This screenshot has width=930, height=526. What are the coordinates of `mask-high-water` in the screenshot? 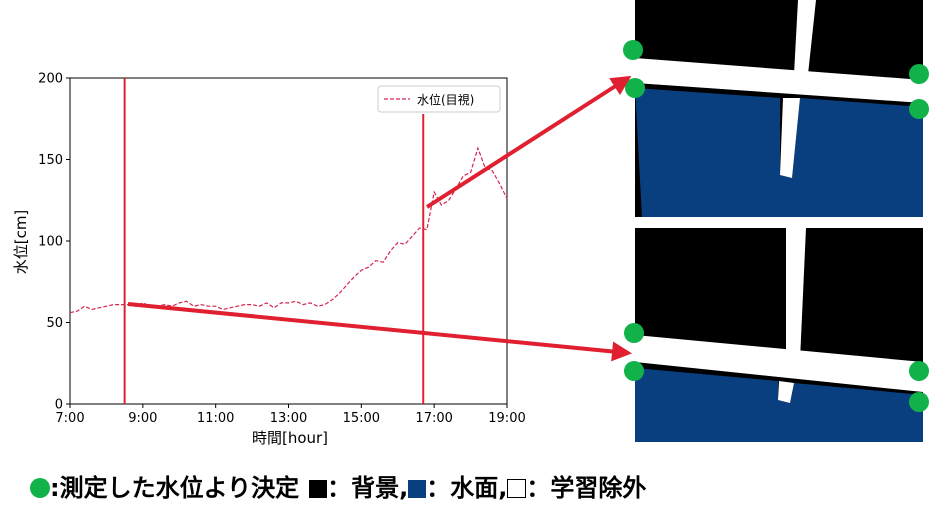 It's located at (776, 108).